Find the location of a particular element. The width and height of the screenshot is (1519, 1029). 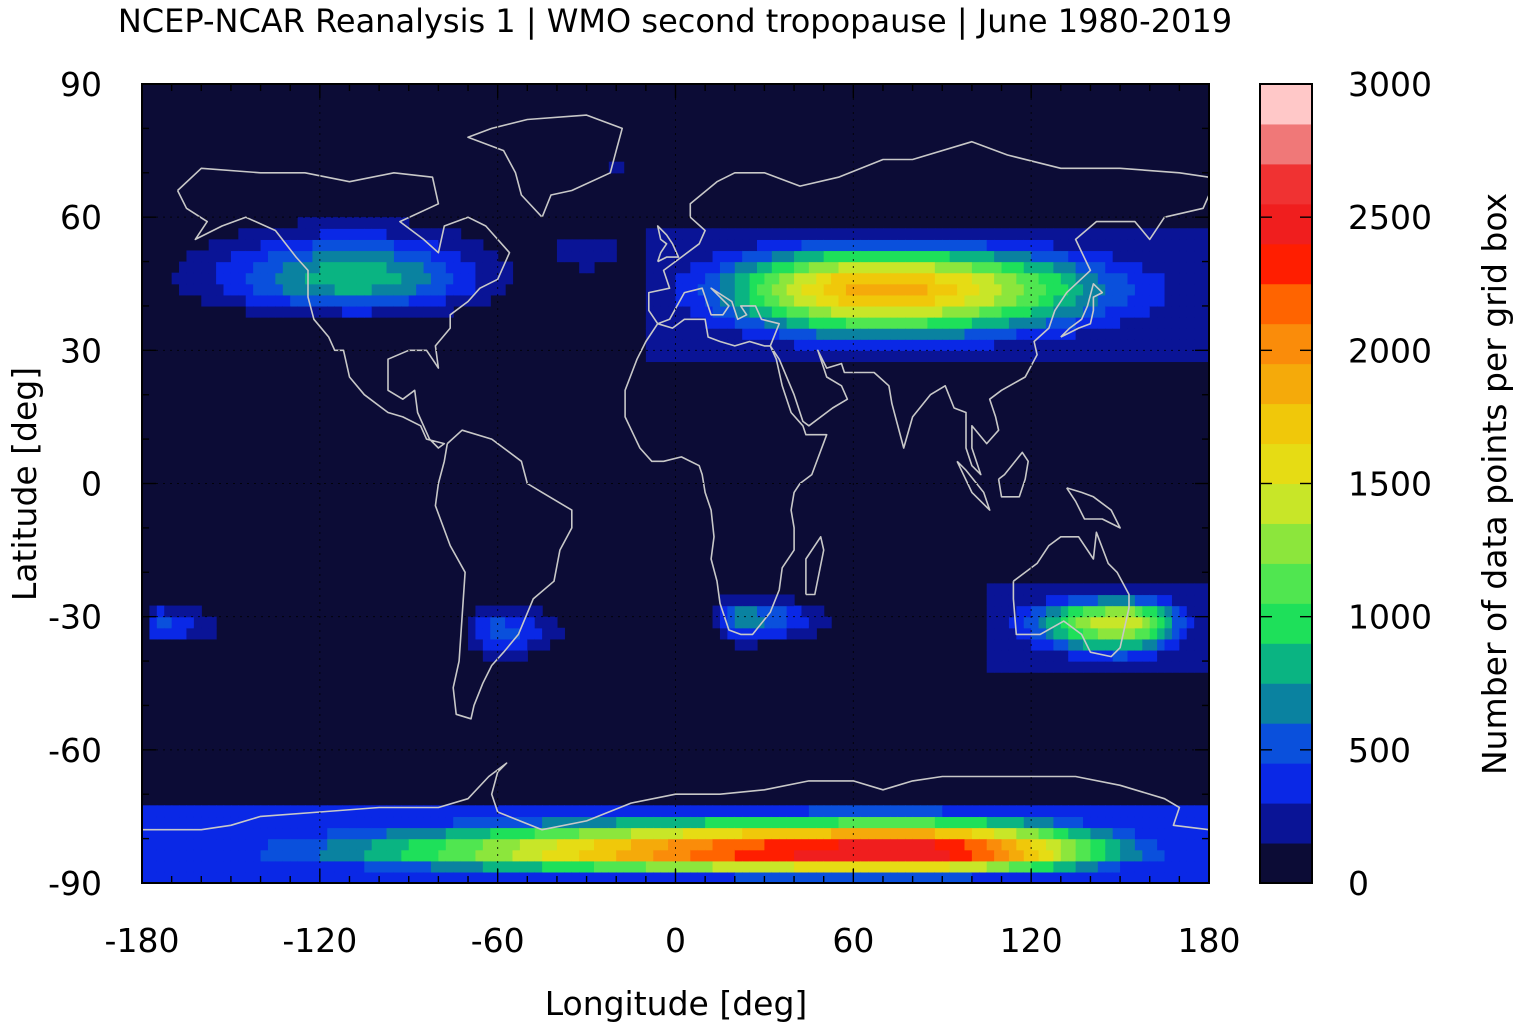

x-tick-label: -180 is located at coordinates (142, 940).